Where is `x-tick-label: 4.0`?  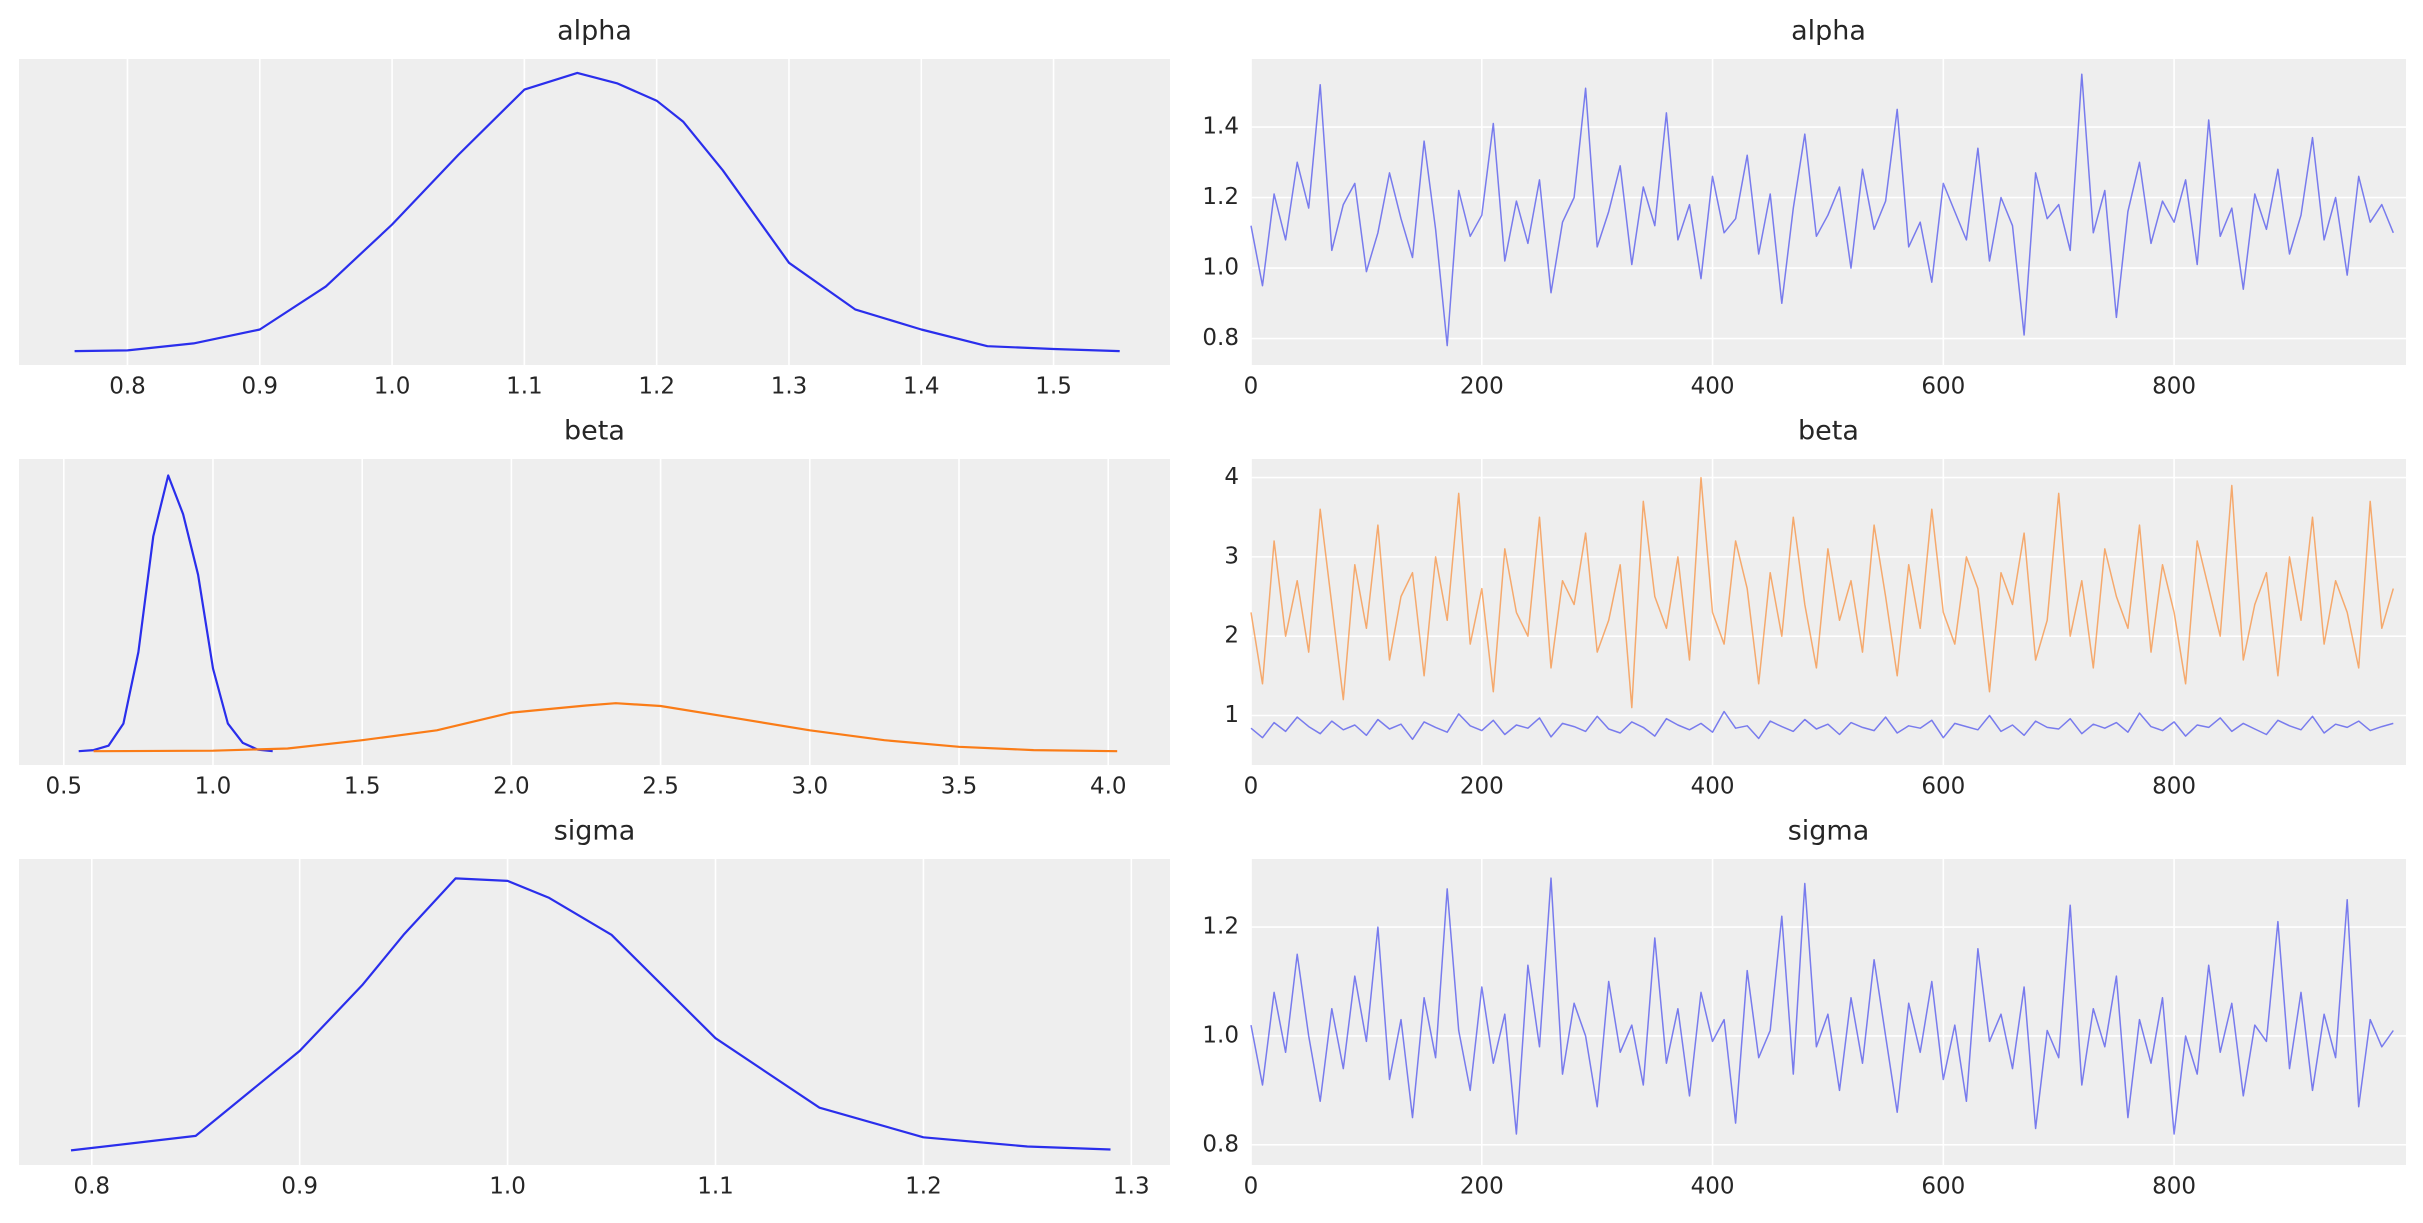
x-tick-label: 4.0 is located at coordinates (1108, 787).